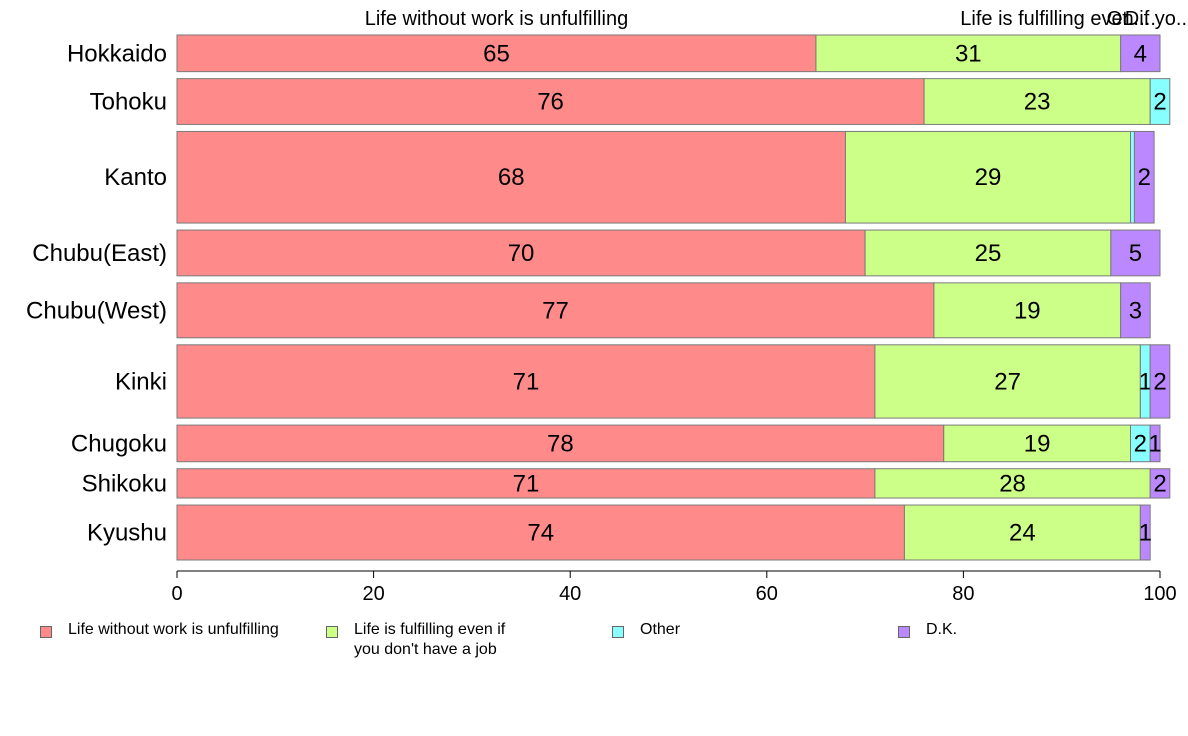  What do you see at coordinates (141, 381) in the screenshot?
I see `category-label: Kinki` at bounding box center [141, 381].